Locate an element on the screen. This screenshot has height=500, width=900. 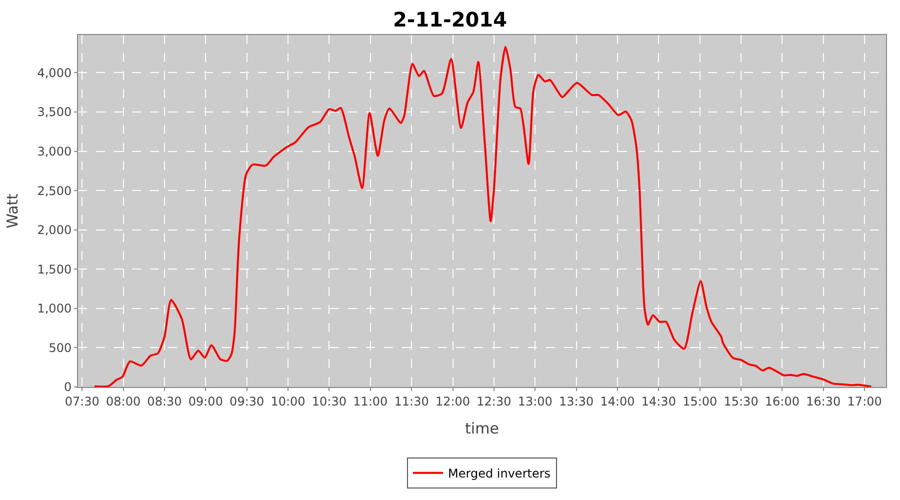
chart-title: 2-11-2014 is located at coordinates (450, 20).